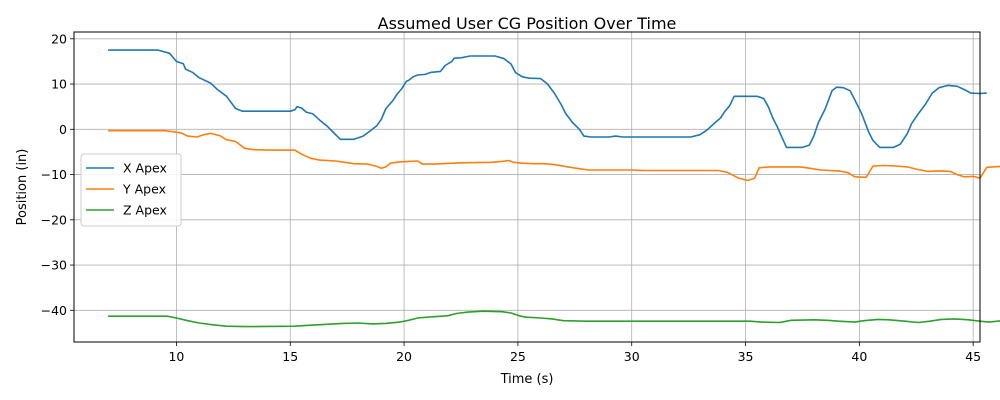  What do you see at coordinates (554, 155) in the screenshot?
I see `series-line-y-apex` at bounding box center [554, 155].